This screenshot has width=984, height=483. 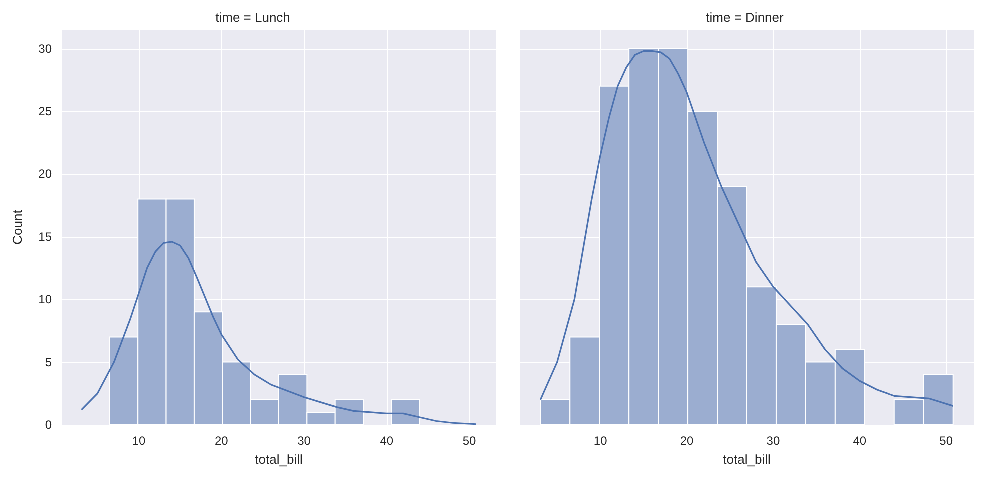 What do you see at coordinates (45, 49) in the screenshot?
I see `y-tick-label: 30` at bounding box center [45, 49].